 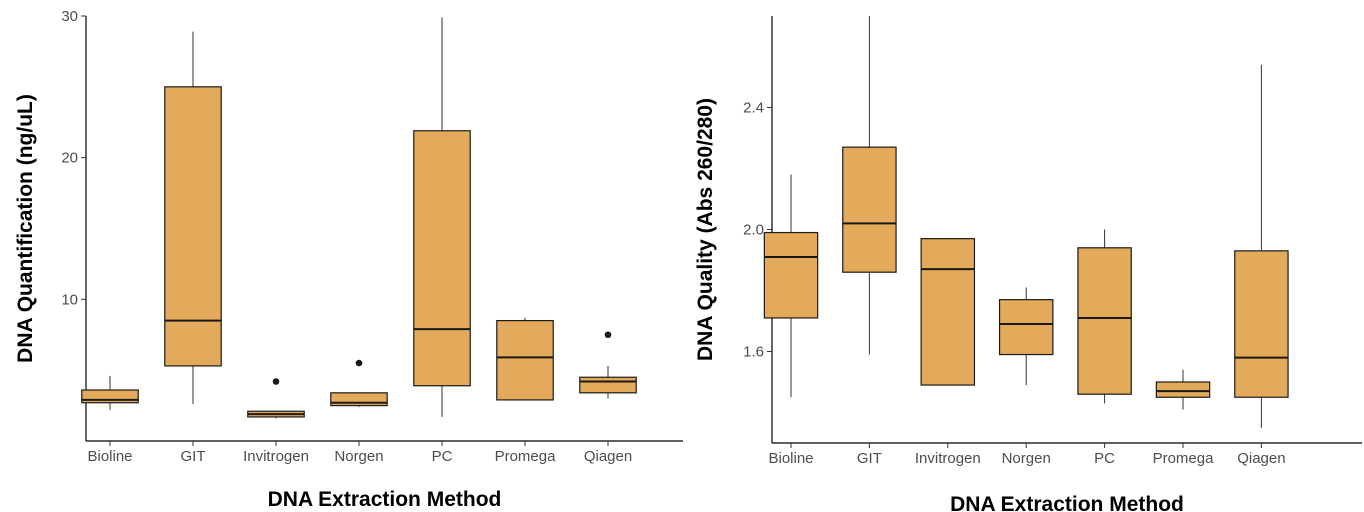 What do you see at coordinates (69, 299) in the screenshot?
I see `y-tick-label: 10` at bounding box center [69, 299].